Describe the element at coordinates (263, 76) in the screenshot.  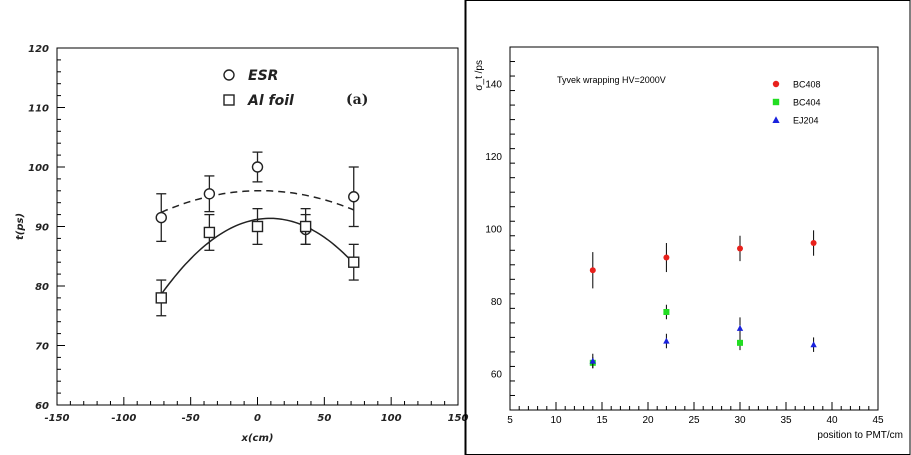
I see `legend-label-esr: ESR` at that location.